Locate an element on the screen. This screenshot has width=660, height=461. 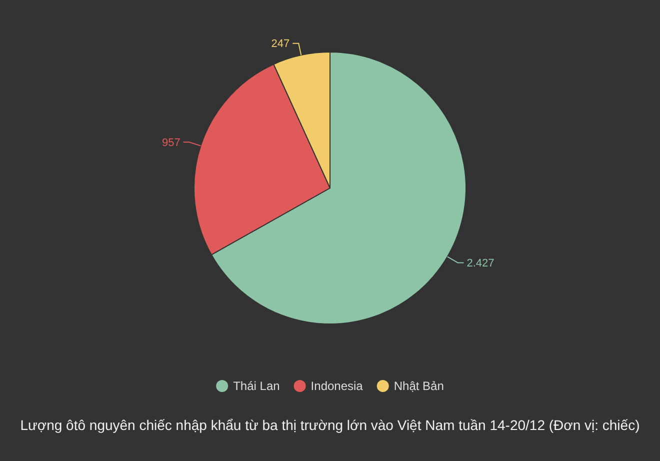
text: Lượng ôtô nguyên chiếc nhập khẩu từ ba thị trường lớn vào Việt Nam tuần 14-20/12 (Đơn vị: chiếc) is located at coordinates (330, 425).